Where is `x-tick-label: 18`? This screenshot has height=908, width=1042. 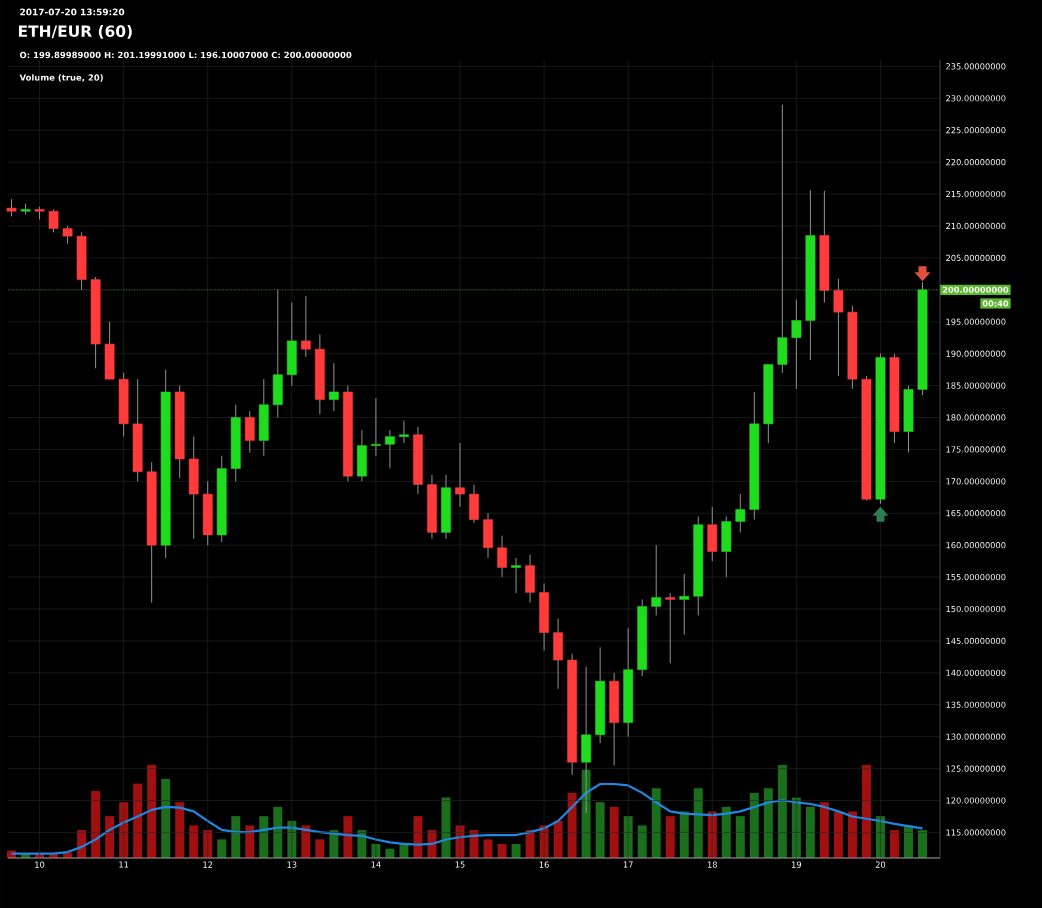
x-tick-label: 18 is located at coordinates (712, 864).